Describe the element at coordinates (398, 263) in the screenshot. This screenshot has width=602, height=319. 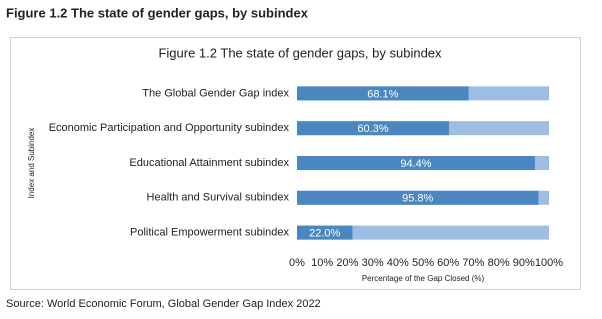
I see `x-tick-label: 40%` at that location.